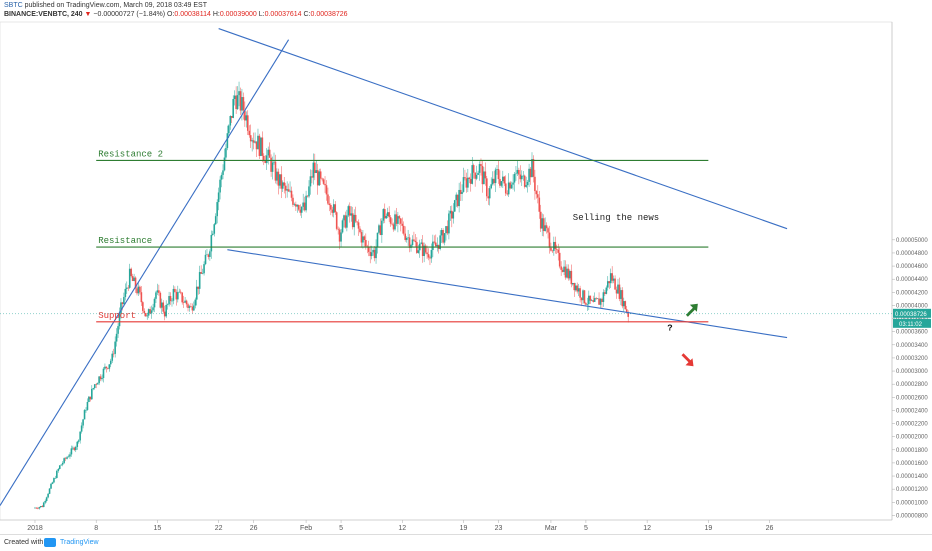  What do you see at coordinates (283, 14) in the screenshot?
I see `low-value: 0.00037614` at bounding box center [283, 14].